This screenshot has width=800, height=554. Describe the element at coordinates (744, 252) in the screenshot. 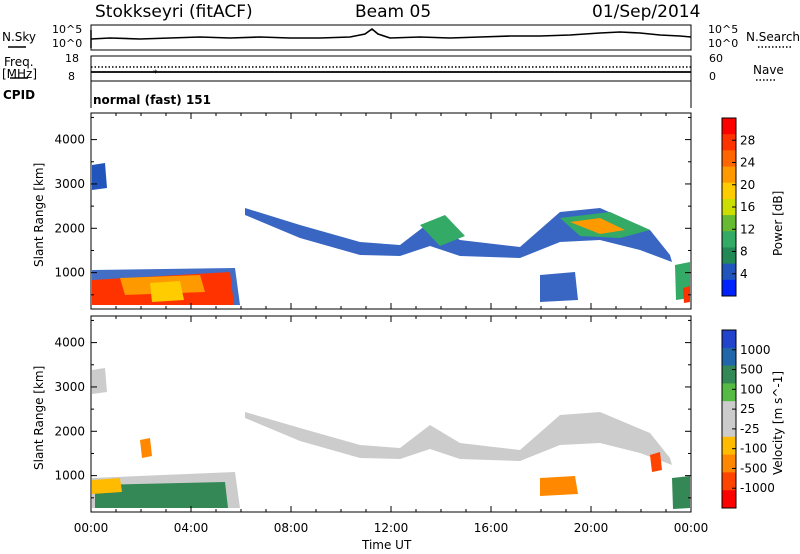

I see `colorbar-tick-label: 8` at that location.